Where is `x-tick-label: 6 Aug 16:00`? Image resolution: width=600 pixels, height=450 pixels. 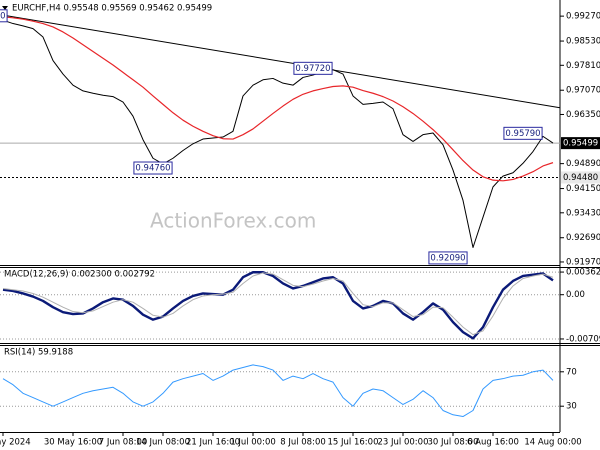
x-tick-label: 6 Aug 16:00 is located at coordinates (493, 443).